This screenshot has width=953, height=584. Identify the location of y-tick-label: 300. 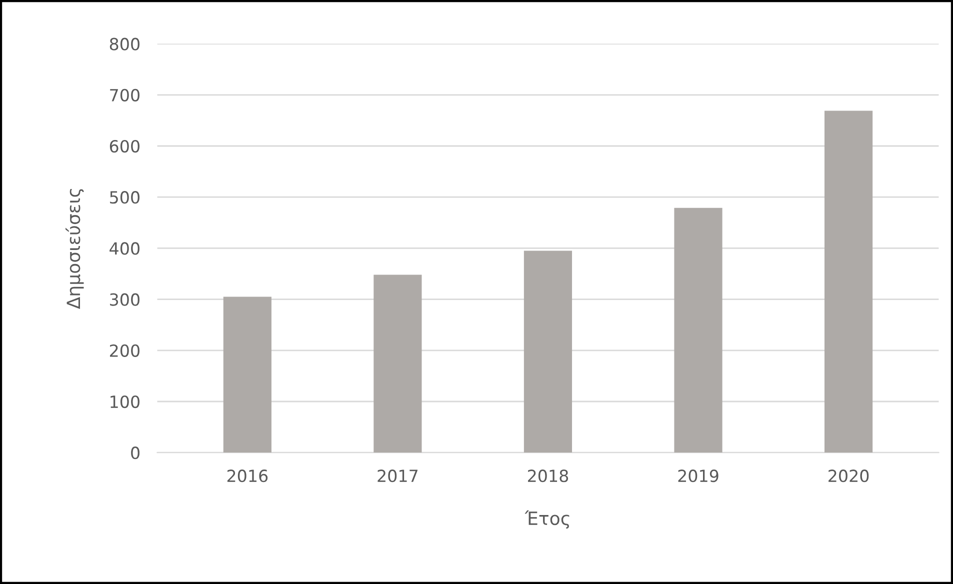
(125, 299).